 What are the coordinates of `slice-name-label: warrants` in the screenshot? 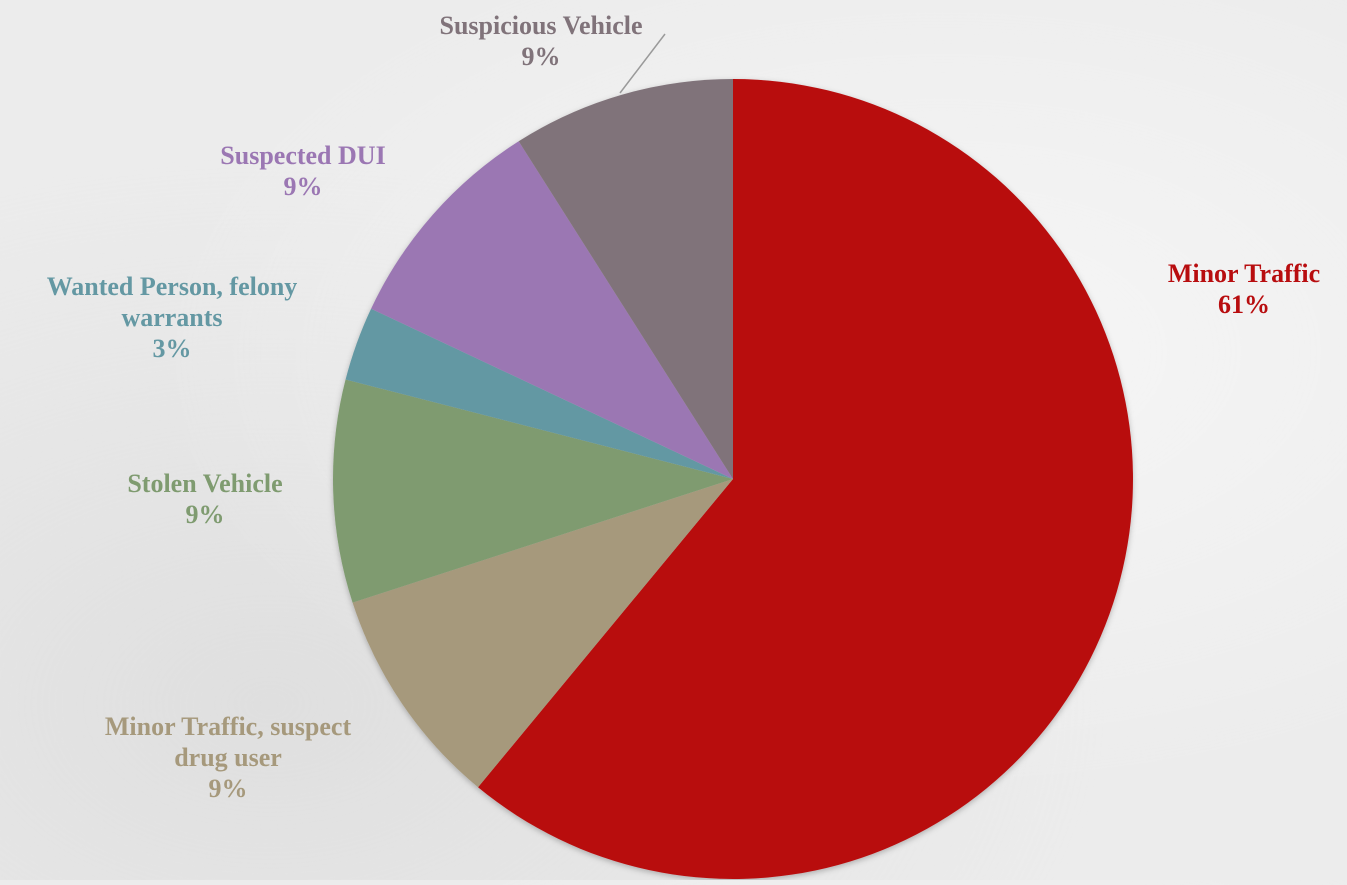 It's located at (171, 317).